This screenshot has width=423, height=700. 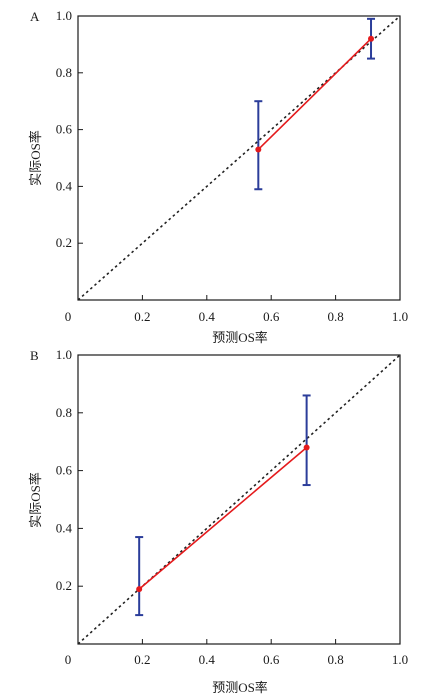 What do you see at coordinates (35, 16) in the screenshot?
I see `panel-label: A` at bounding box center [35, 16].